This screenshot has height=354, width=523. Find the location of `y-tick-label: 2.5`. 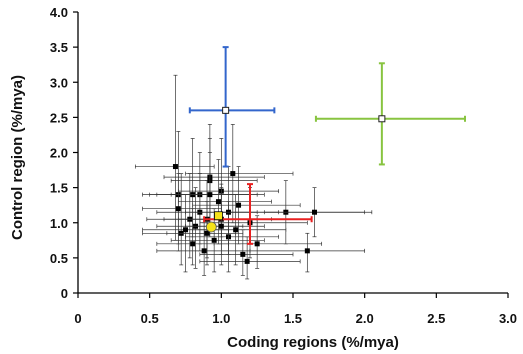

y-tick-label: 2.5 is located at coordinates (59, 117).